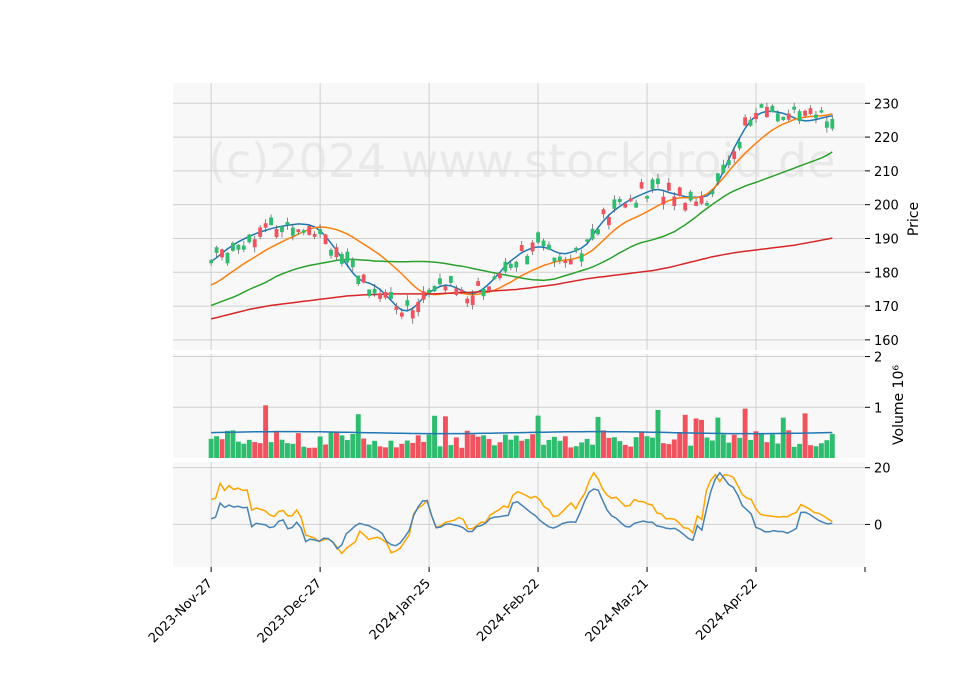 The image size is (960, 694). I want to click on y-tick-label: 20, so click(882, 469).